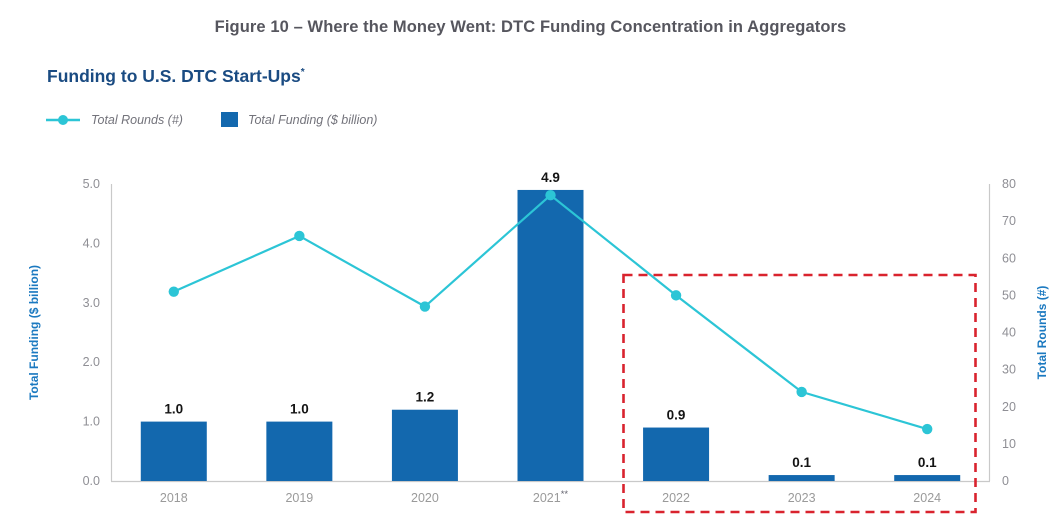  I want to click on x-axis-label: 2018, so click(174, 498).